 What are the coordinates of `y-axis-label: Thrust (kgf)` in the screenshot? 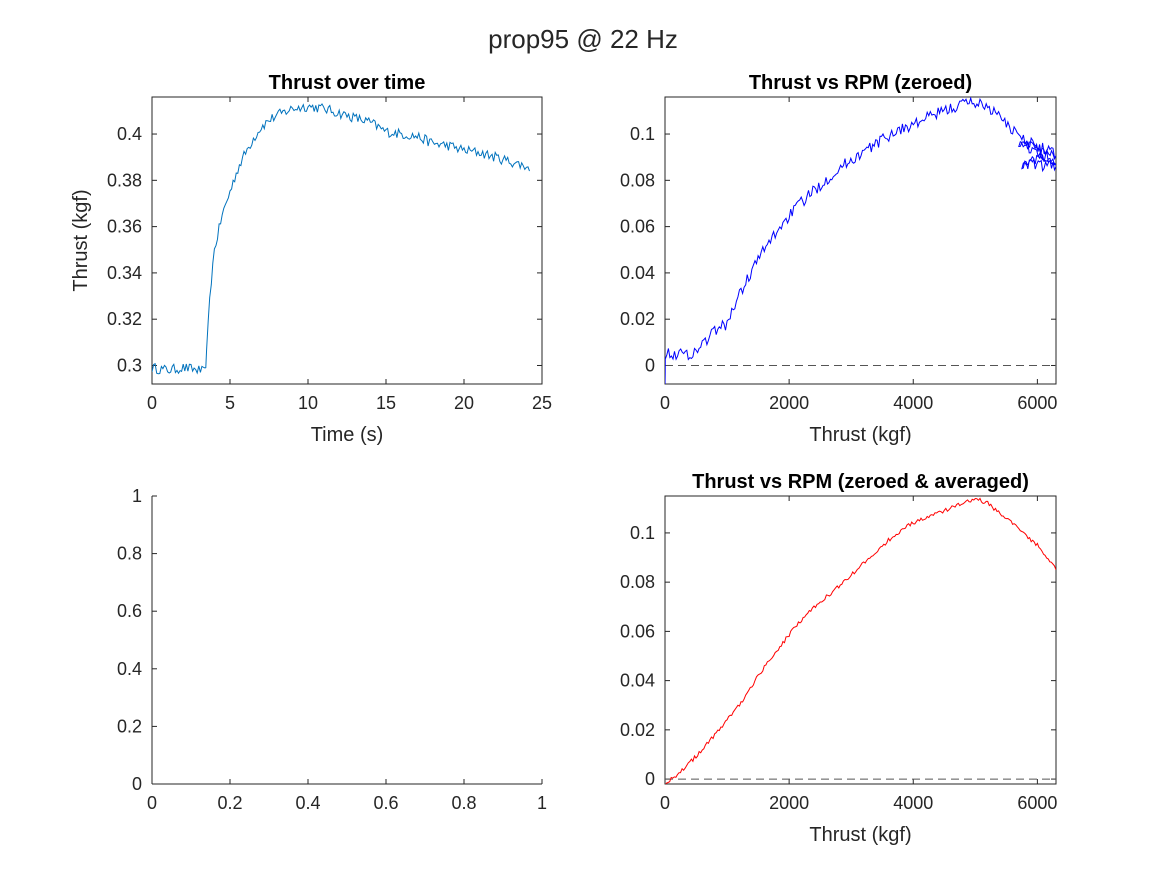 It's located at (81, 240).